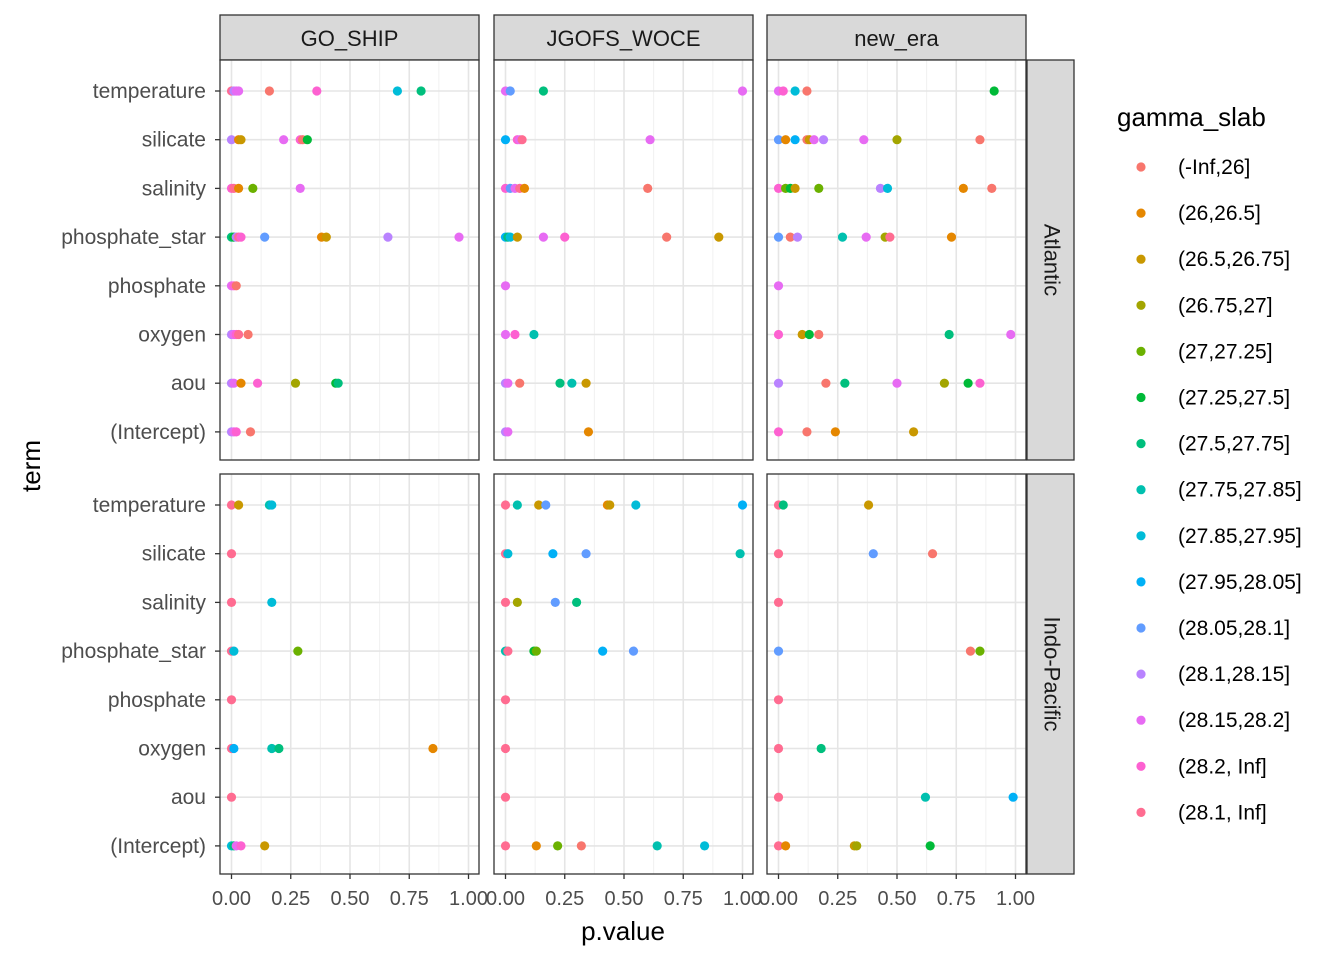 The width and height of the screenshot is (1344, 965). I want to click on y-tick-label: salinity, so click(174, 188).